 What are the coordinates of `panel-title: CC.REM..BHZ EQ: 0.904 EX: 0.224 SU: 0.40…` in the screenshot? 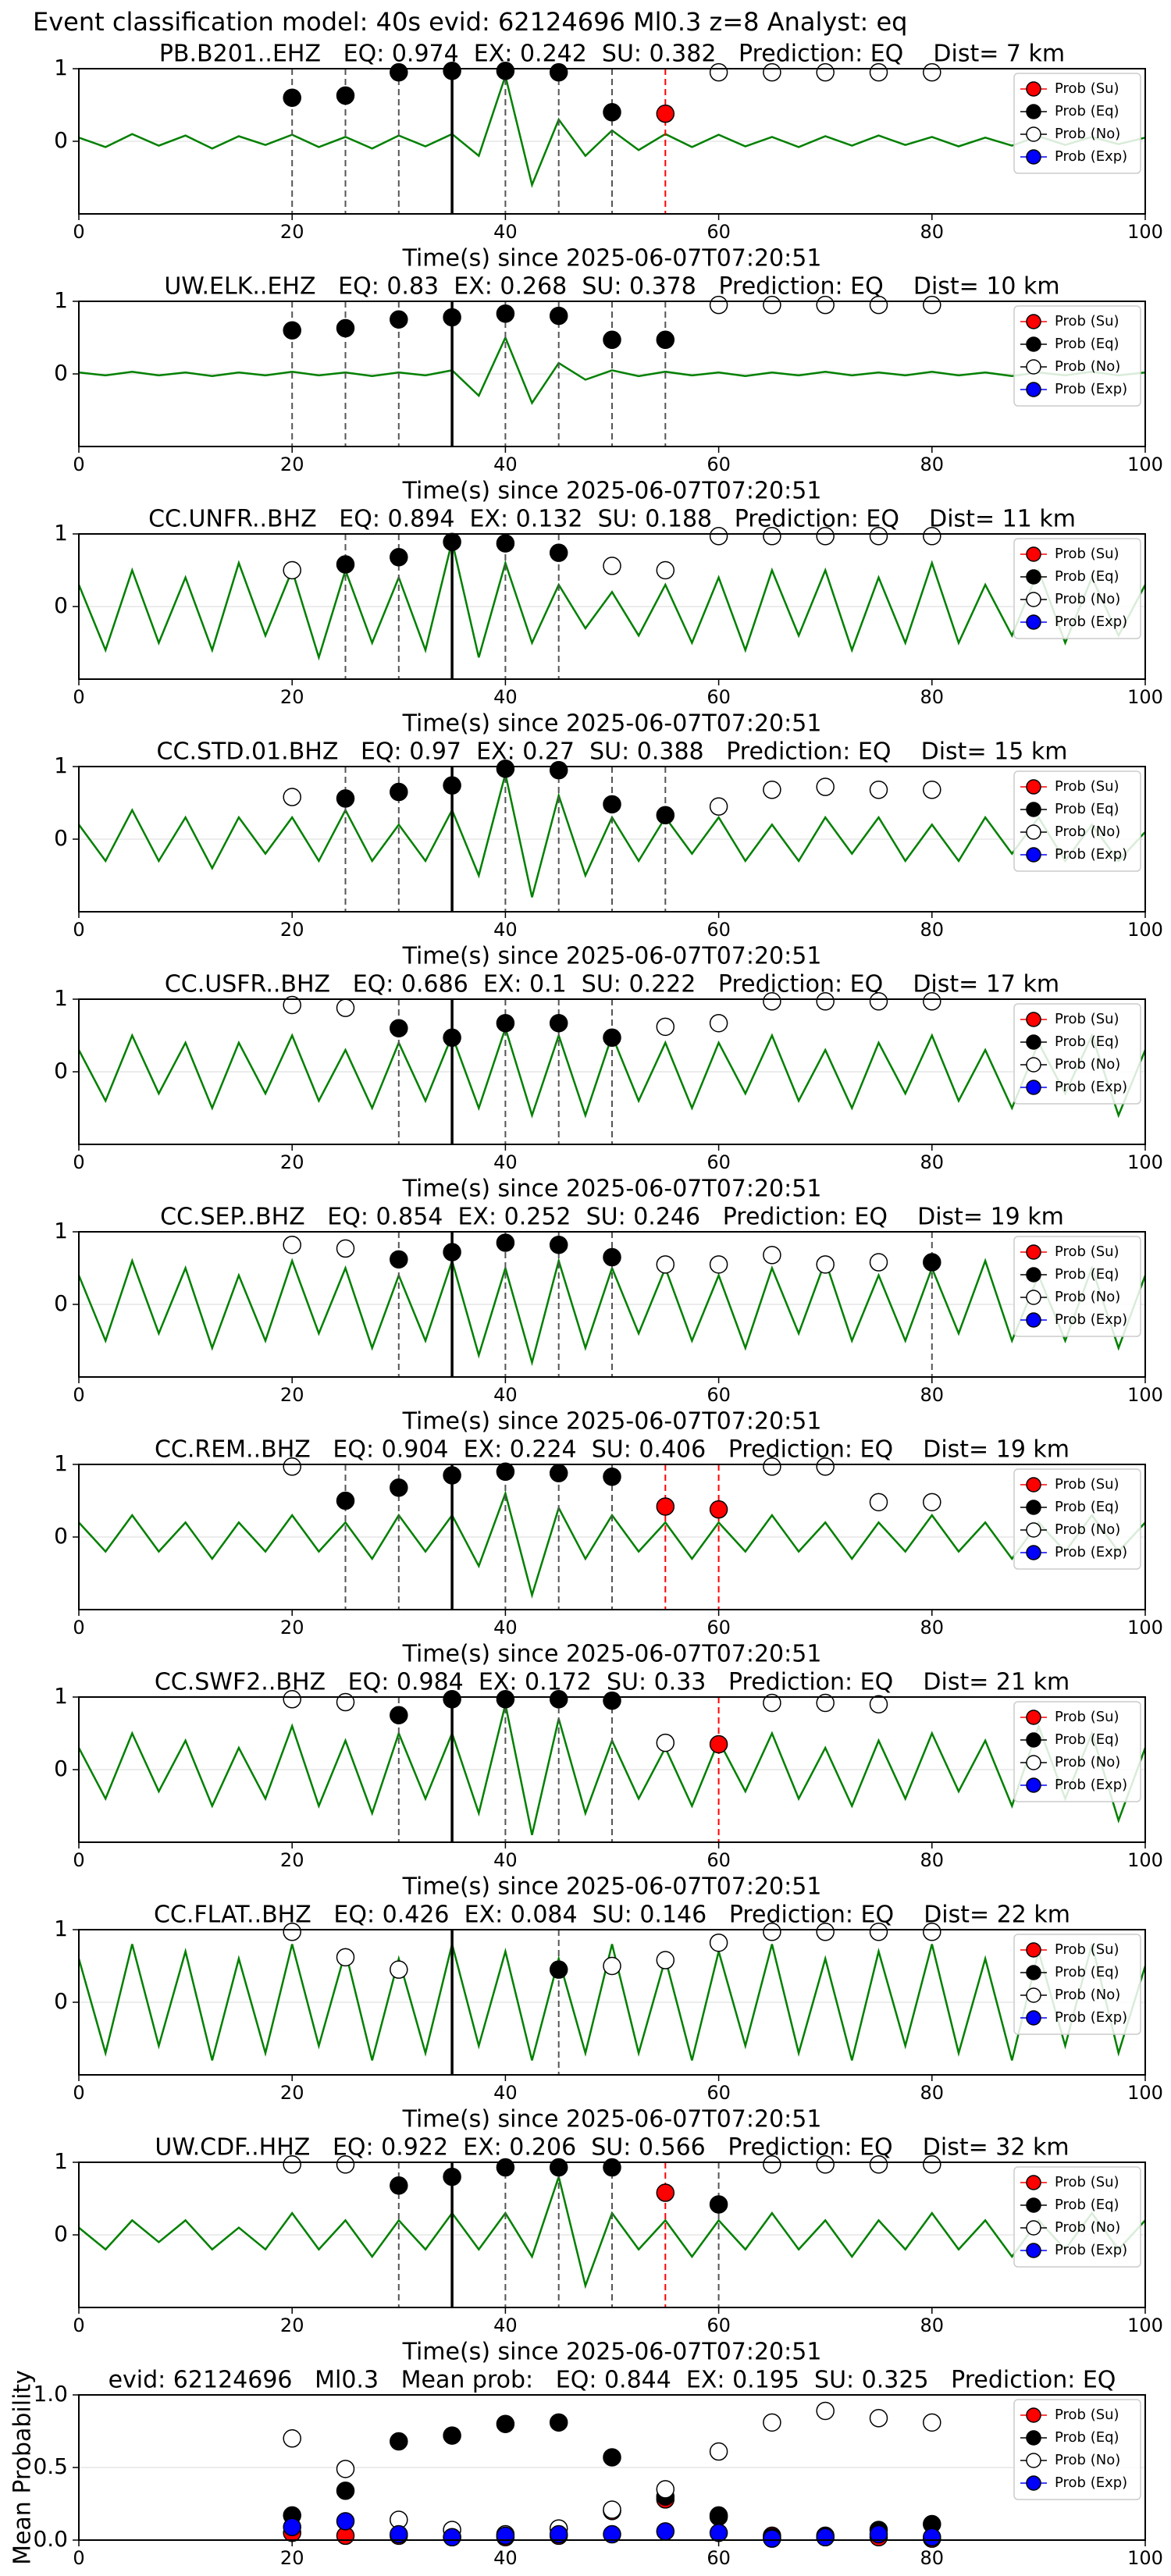 It's located at (612, 1450).